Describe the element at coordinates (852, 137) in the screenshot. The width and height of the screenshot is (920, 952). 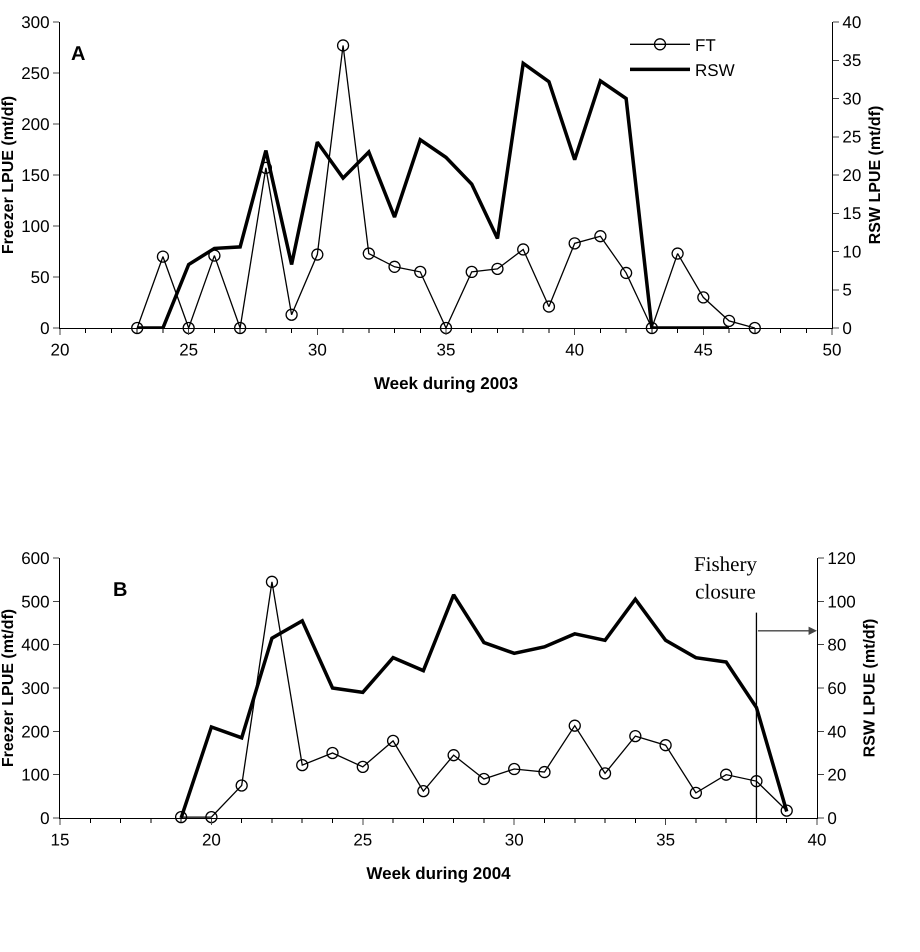
I see `y2-tick-label: 25` at that location.